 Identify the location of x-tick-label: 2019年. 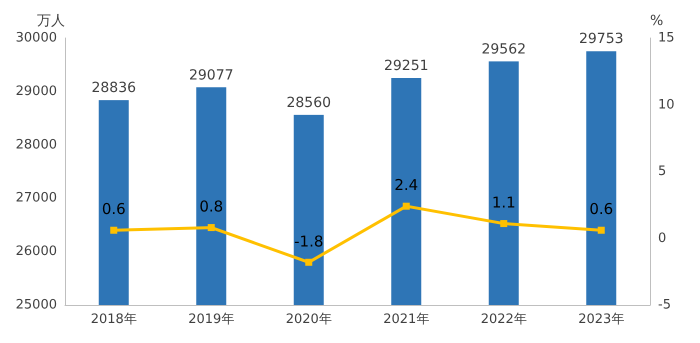
(211, 319).